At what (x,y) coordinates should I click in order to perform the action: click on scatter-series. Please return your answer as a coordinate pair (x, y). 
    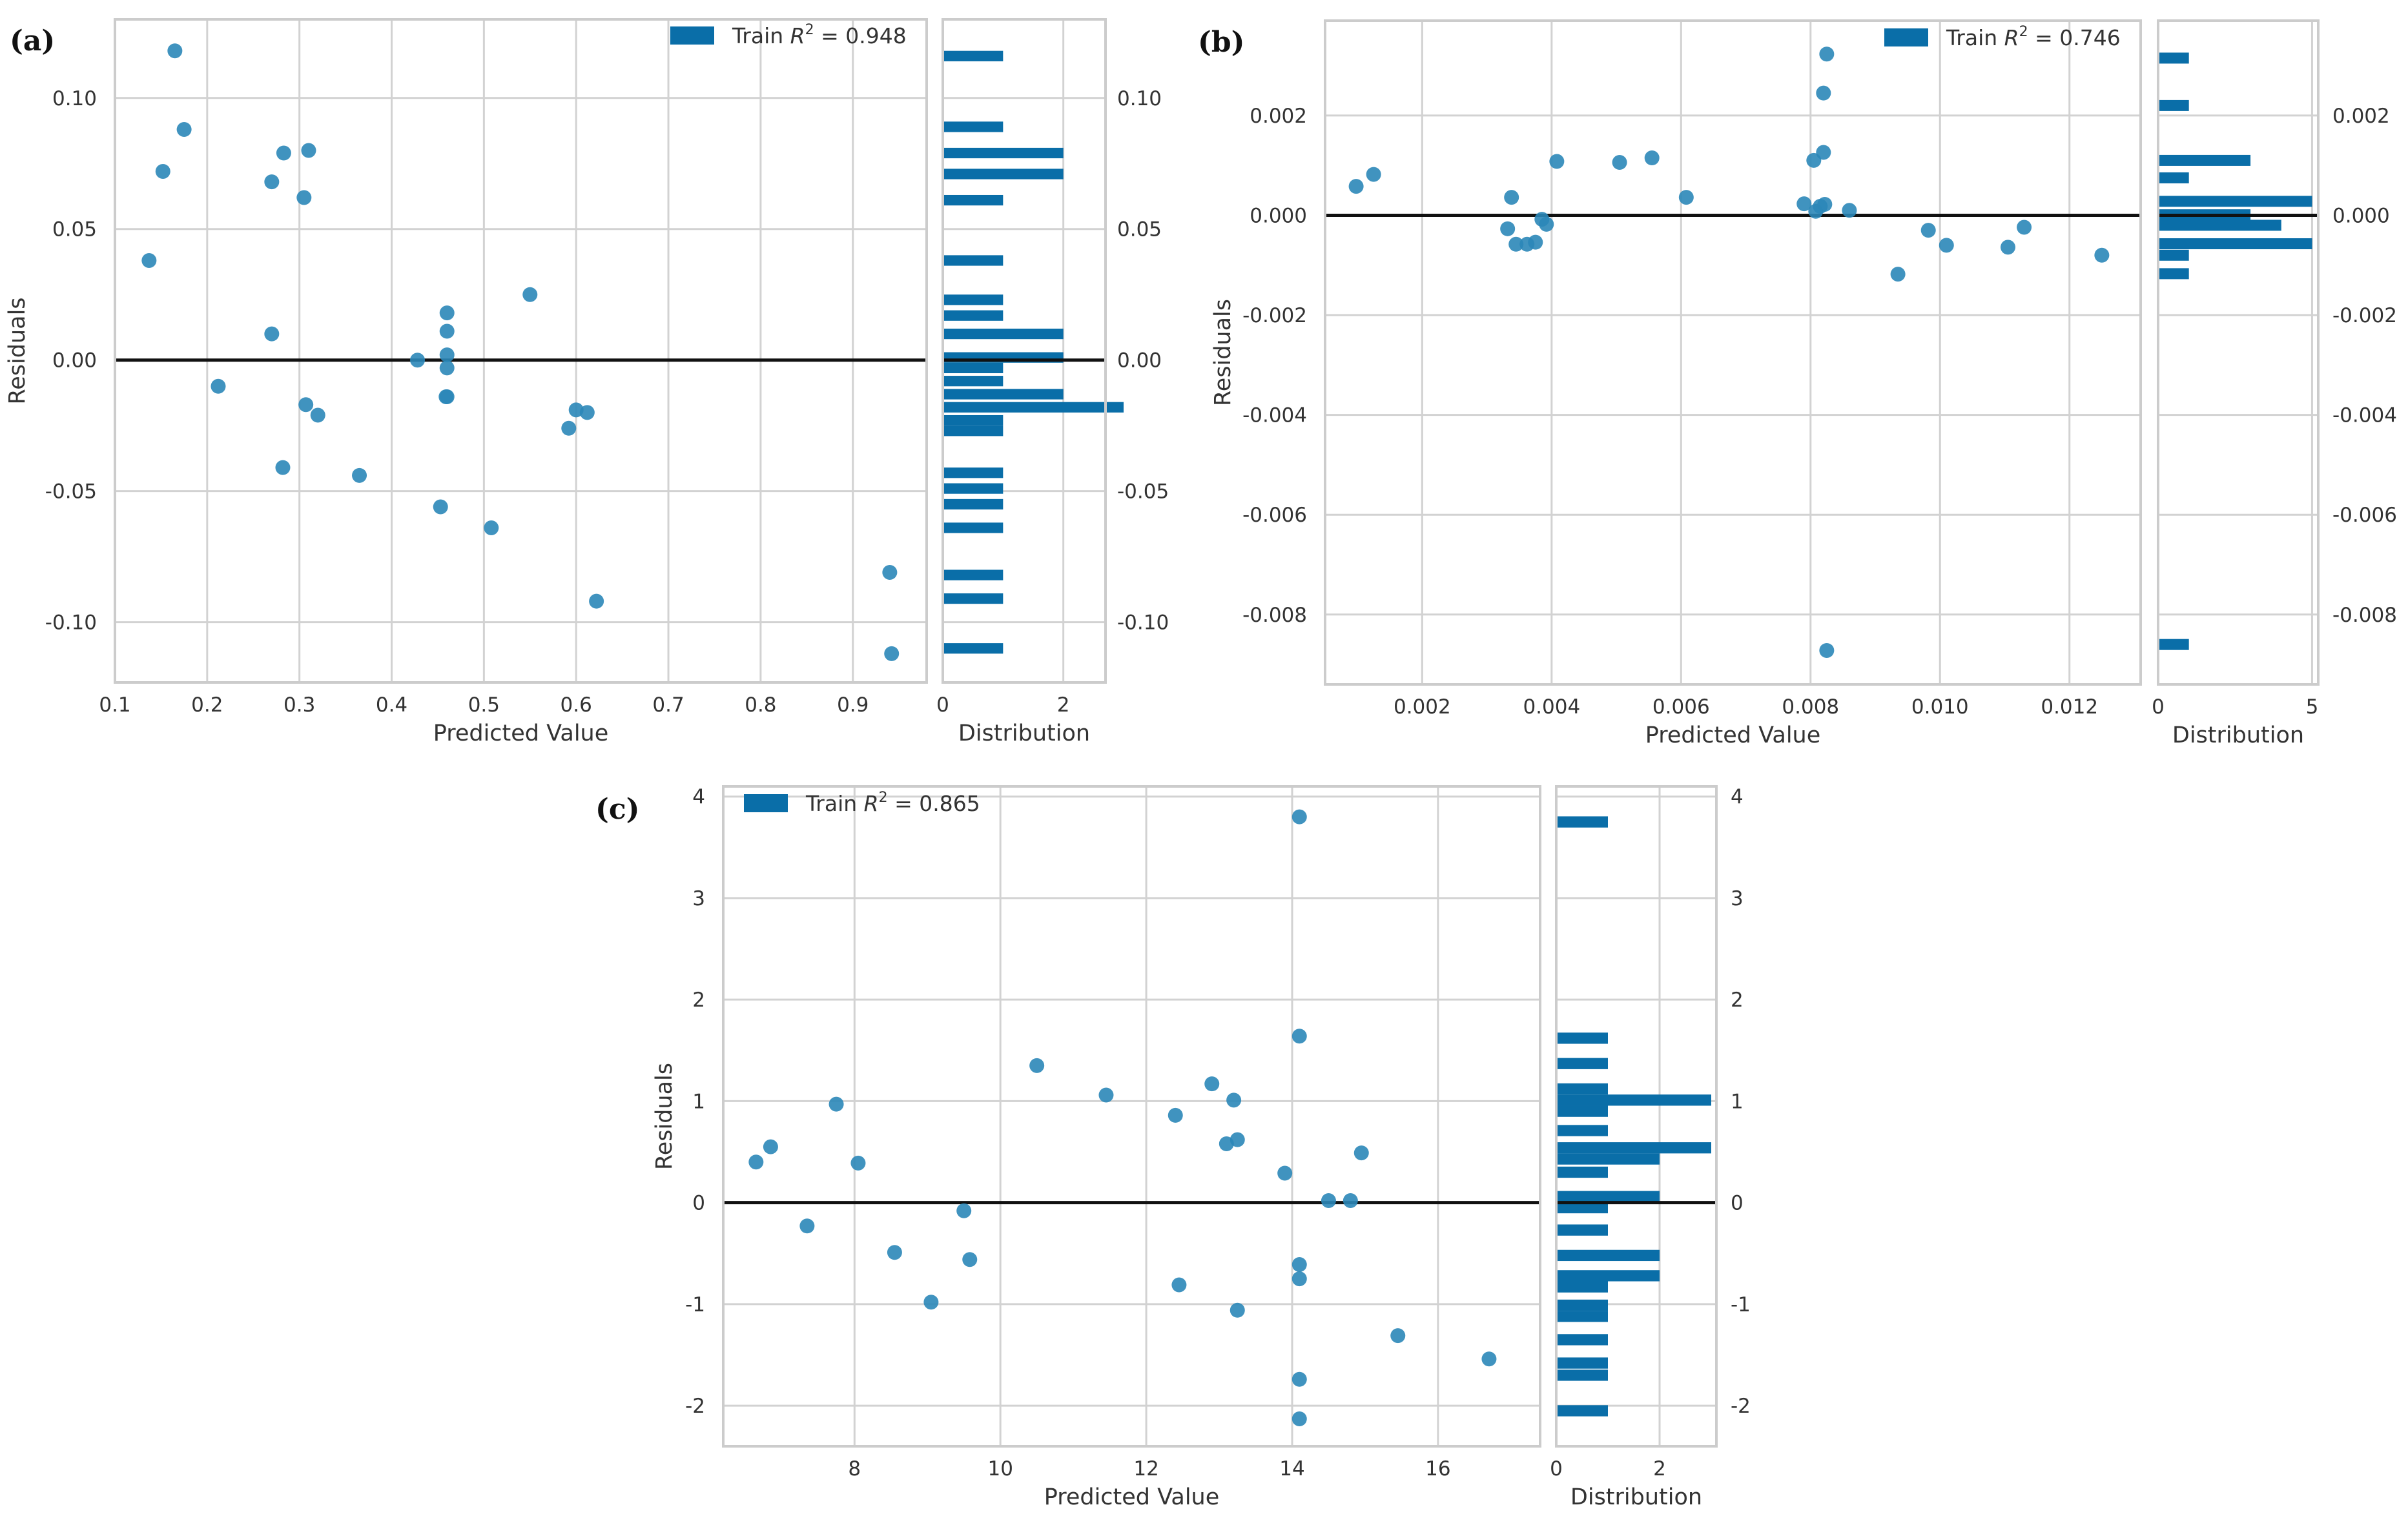
    Looking at the image, I should click on (1122, 1118).